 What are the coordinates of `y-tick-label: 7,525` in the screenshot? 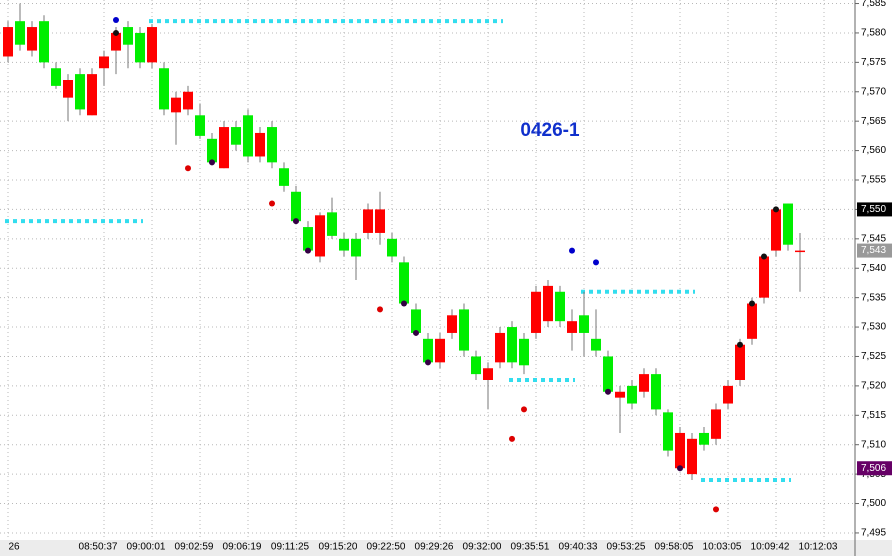 It's located at (873, 356).